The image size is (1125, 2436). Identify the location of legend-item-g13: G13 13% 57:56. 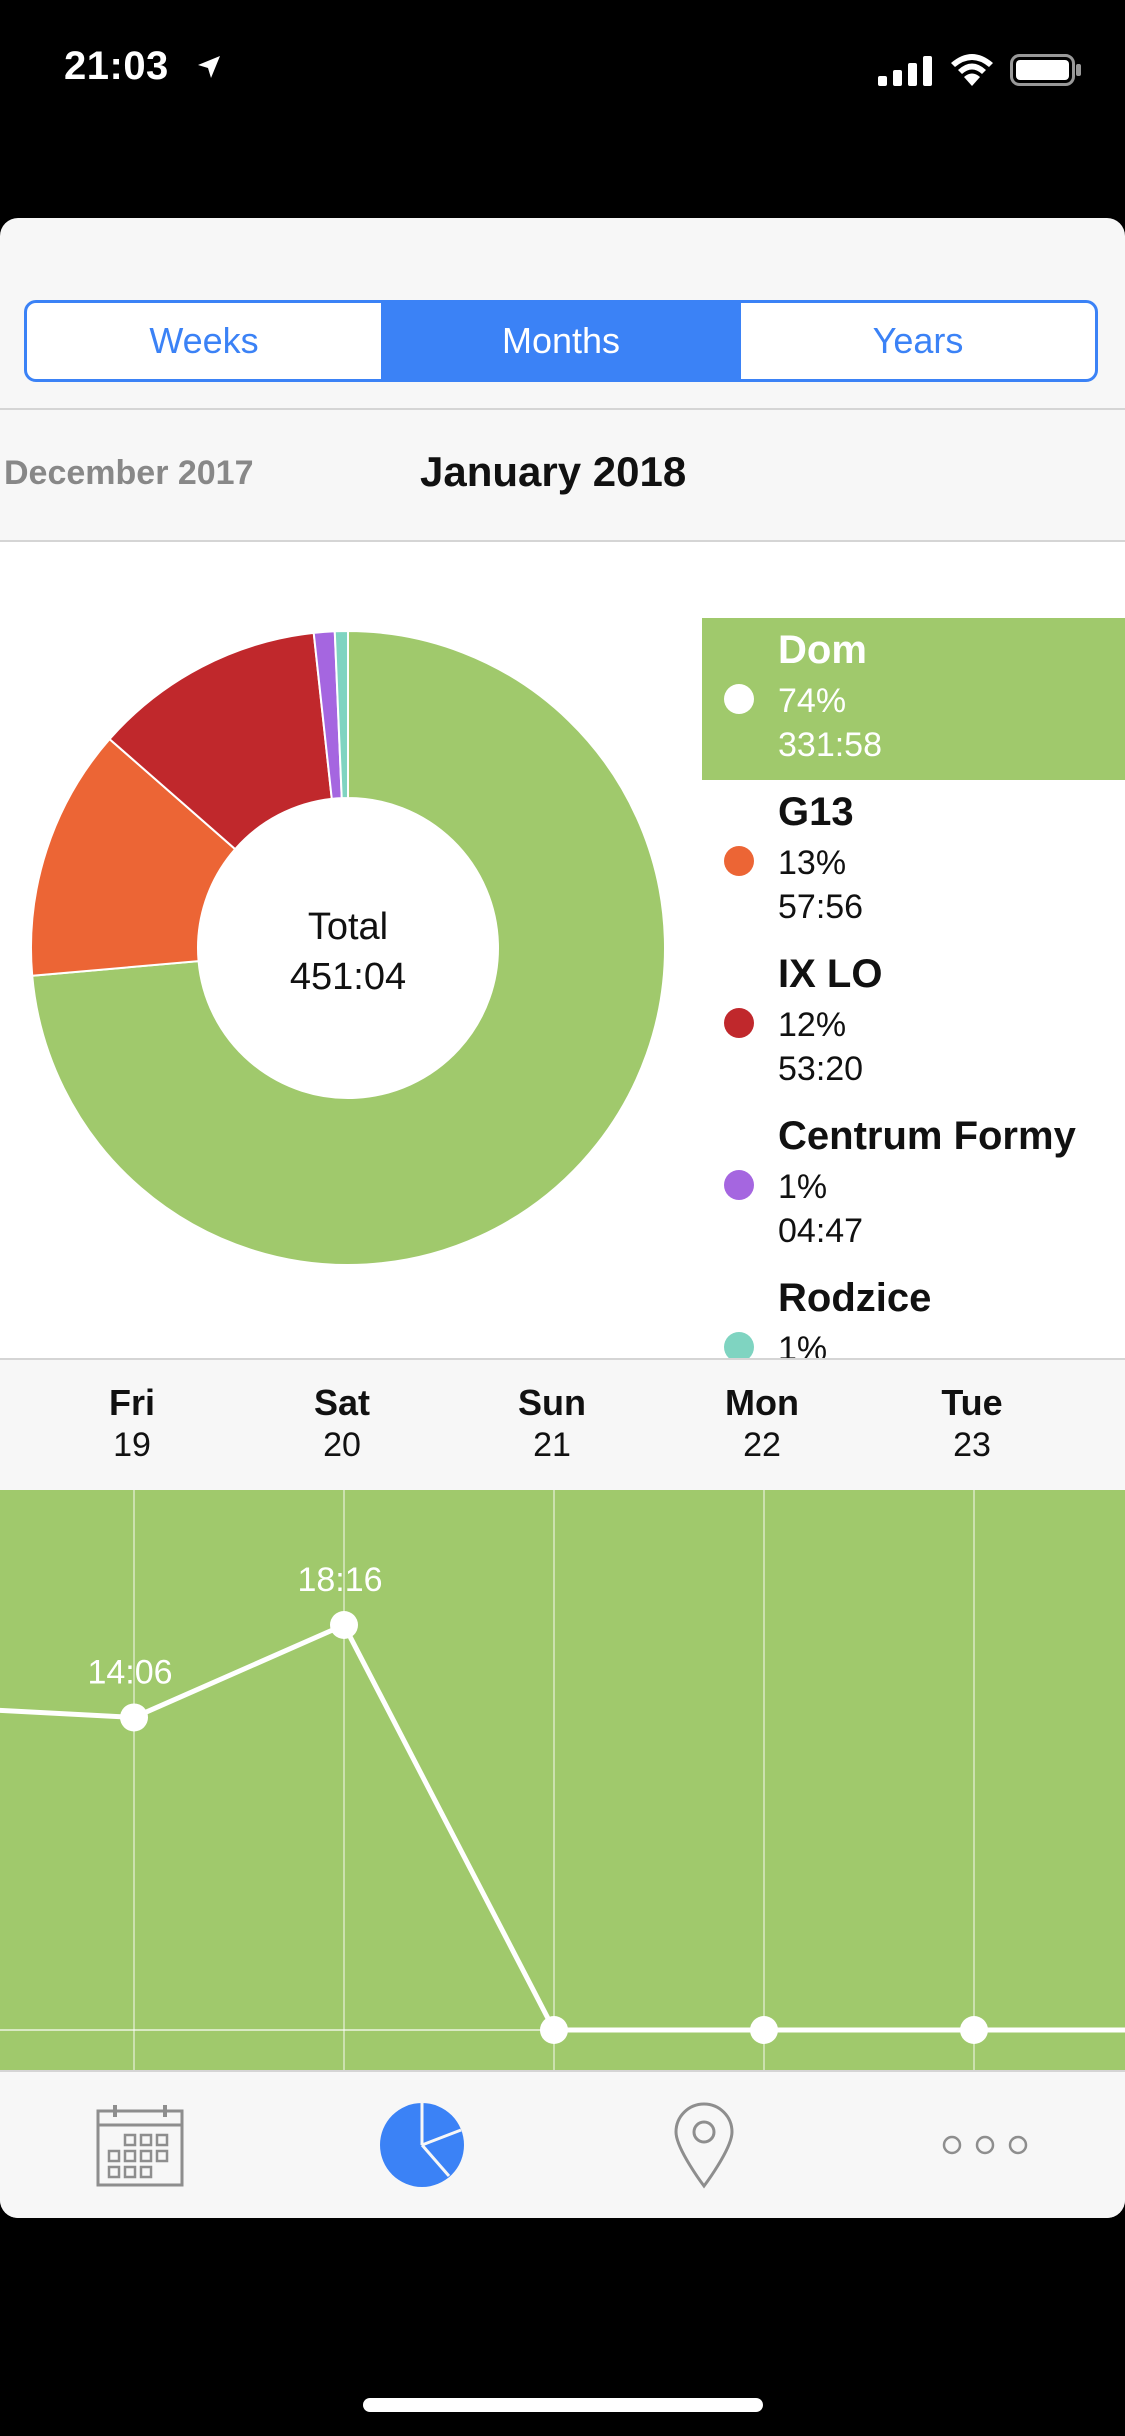
(913, 861).